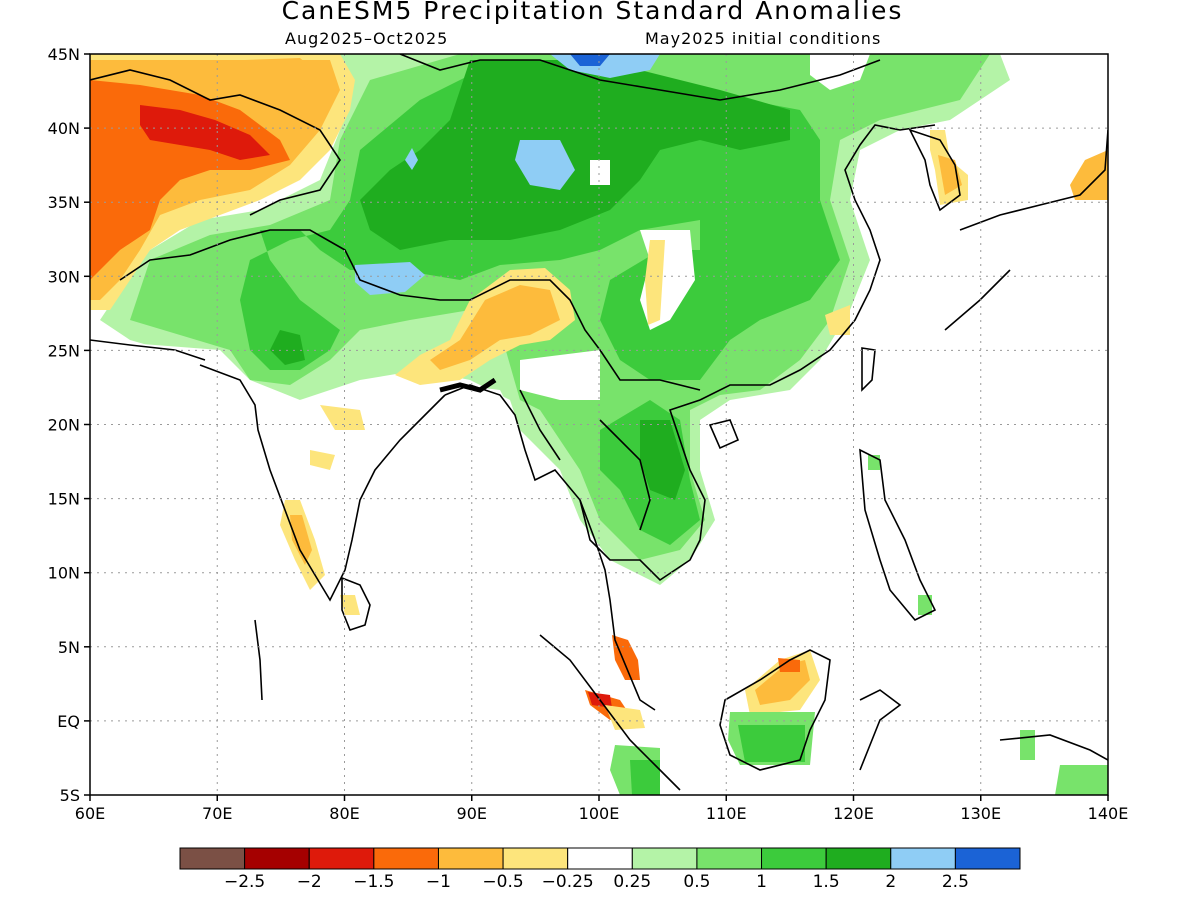 The width and height of the screenshot is (1200, 900). What do you see at coordinates (934, 170) in the screenshot?
I see `coastline-korea` at bounding box center [934, 170].